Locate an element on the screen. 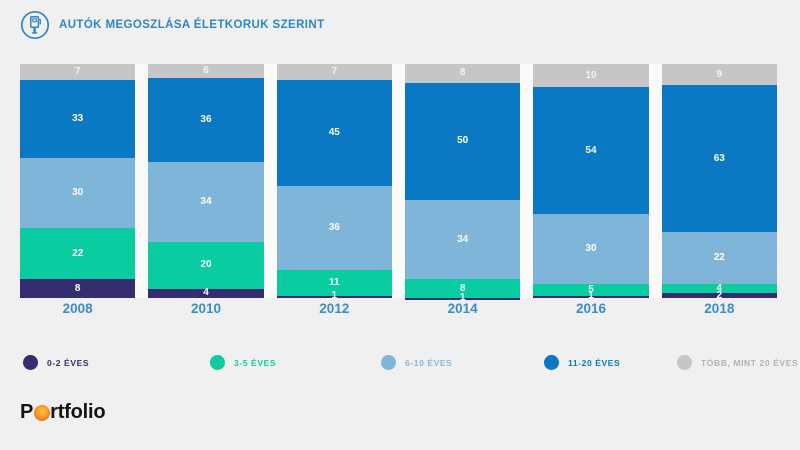 This screenshot has width=800, height=450. header: AUTÓK MEGOSZLÁSA ÉLETKORUK SZERINT is located at coordinates (172, 25).